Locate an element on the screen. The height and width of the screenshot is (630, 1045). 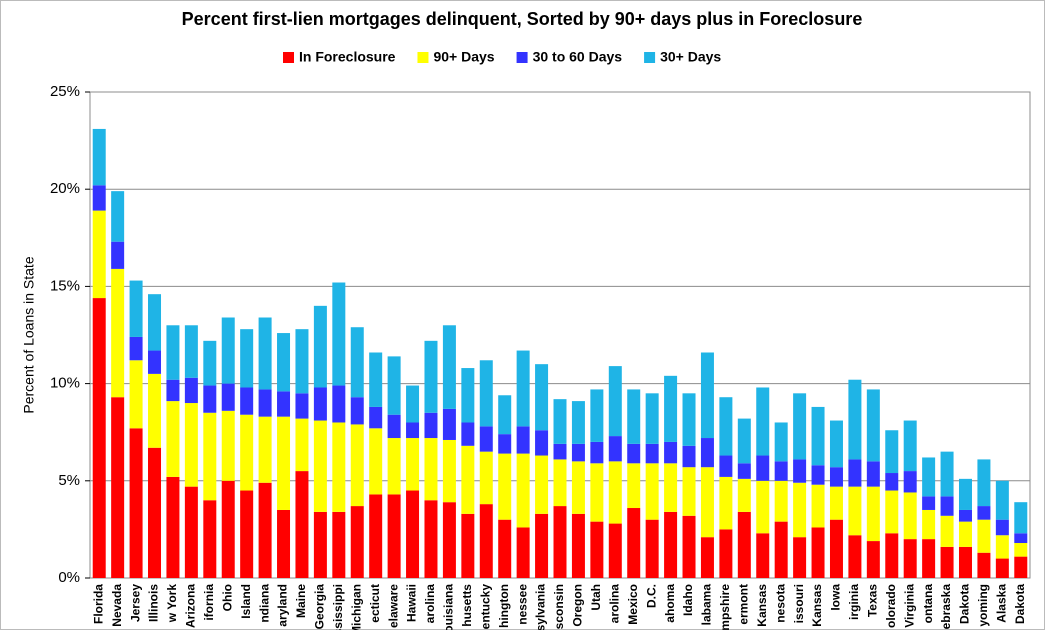
x-tick-label: mpshire is located at coordinates (725, 607).